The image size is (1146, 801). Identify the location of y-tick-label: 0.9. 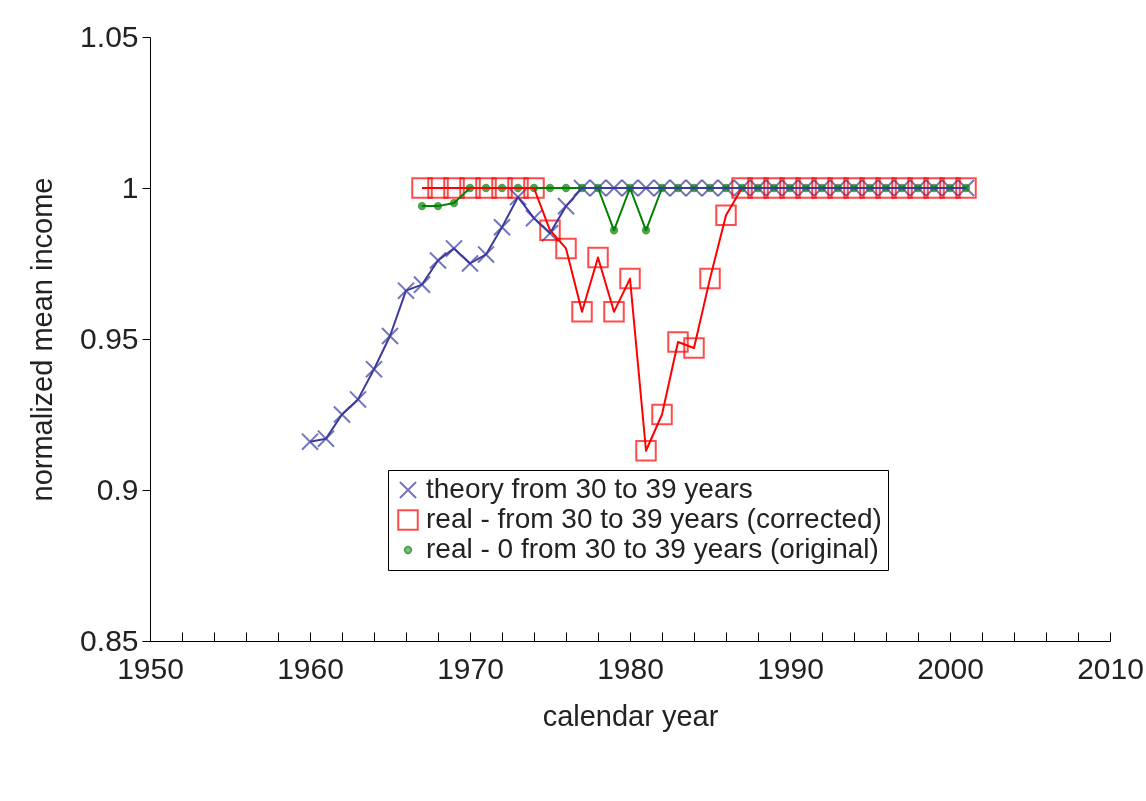
(117, 489).